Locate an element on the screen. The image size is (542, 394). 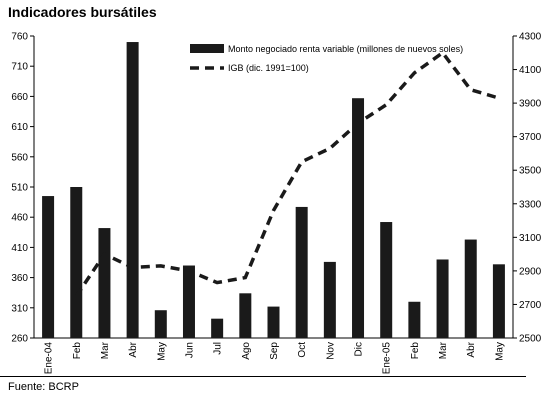
x-tick-label: Ene-05 is located at coordinates (387, 358).